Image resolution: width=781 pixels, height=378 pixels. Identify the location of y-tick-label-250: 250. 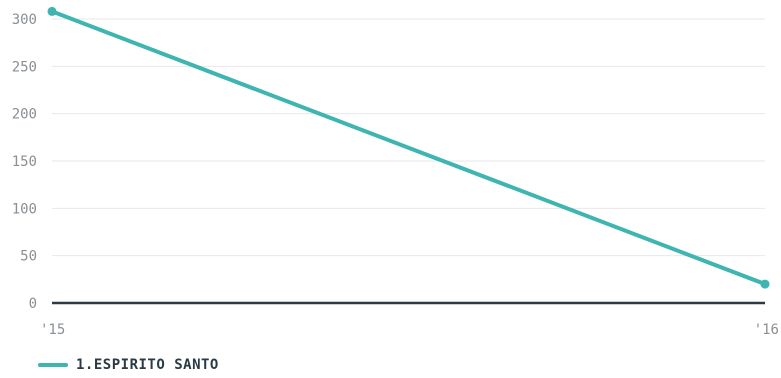
(24, 67).